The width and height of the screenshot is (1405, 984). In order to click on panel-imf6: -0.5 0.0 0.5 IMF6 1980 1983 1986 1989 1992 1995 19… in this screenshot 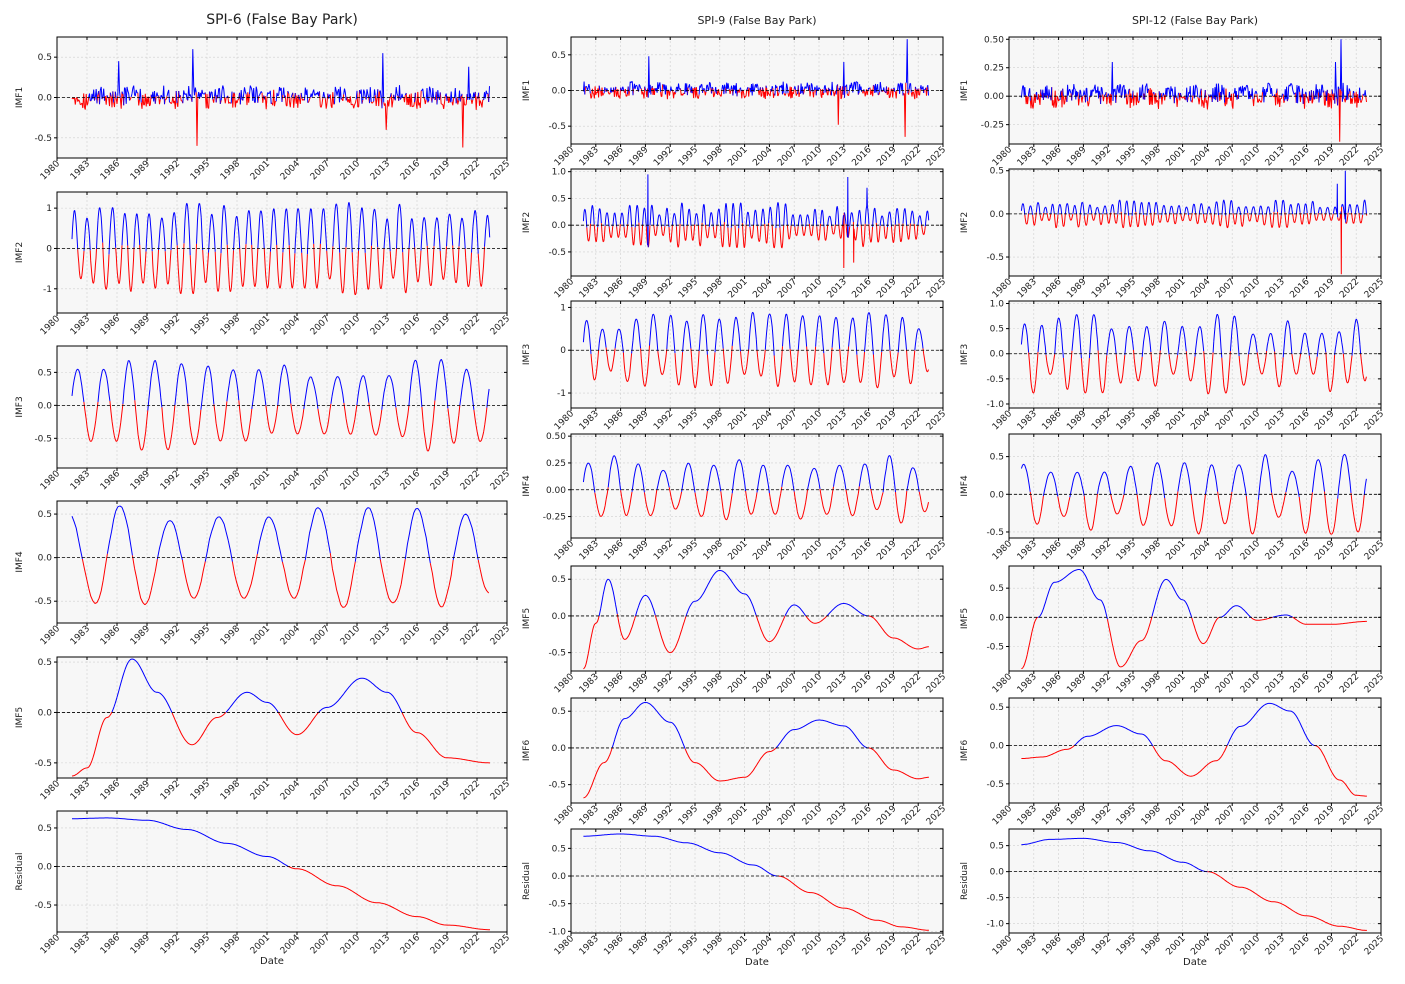, I will do `click(735, 762)`.